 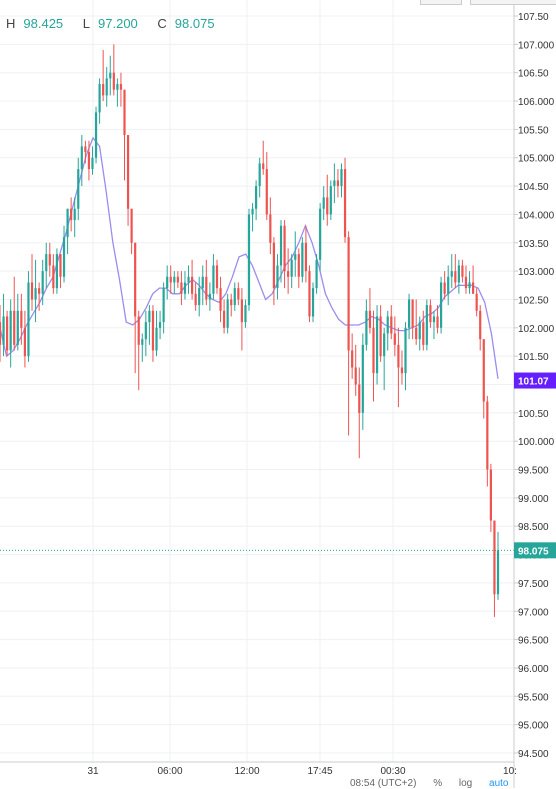 What do you see at coordinates (383, 783) in the screenshot?
I see `timezone-label: 08:54 (UTC+2)` at bounding box center [383, 783].